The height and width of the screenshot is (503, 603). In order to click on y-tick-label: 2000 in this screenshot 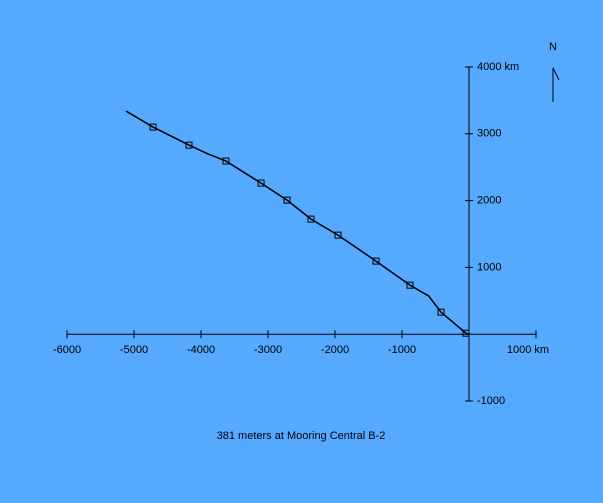, I will do `click(489, 201)`.